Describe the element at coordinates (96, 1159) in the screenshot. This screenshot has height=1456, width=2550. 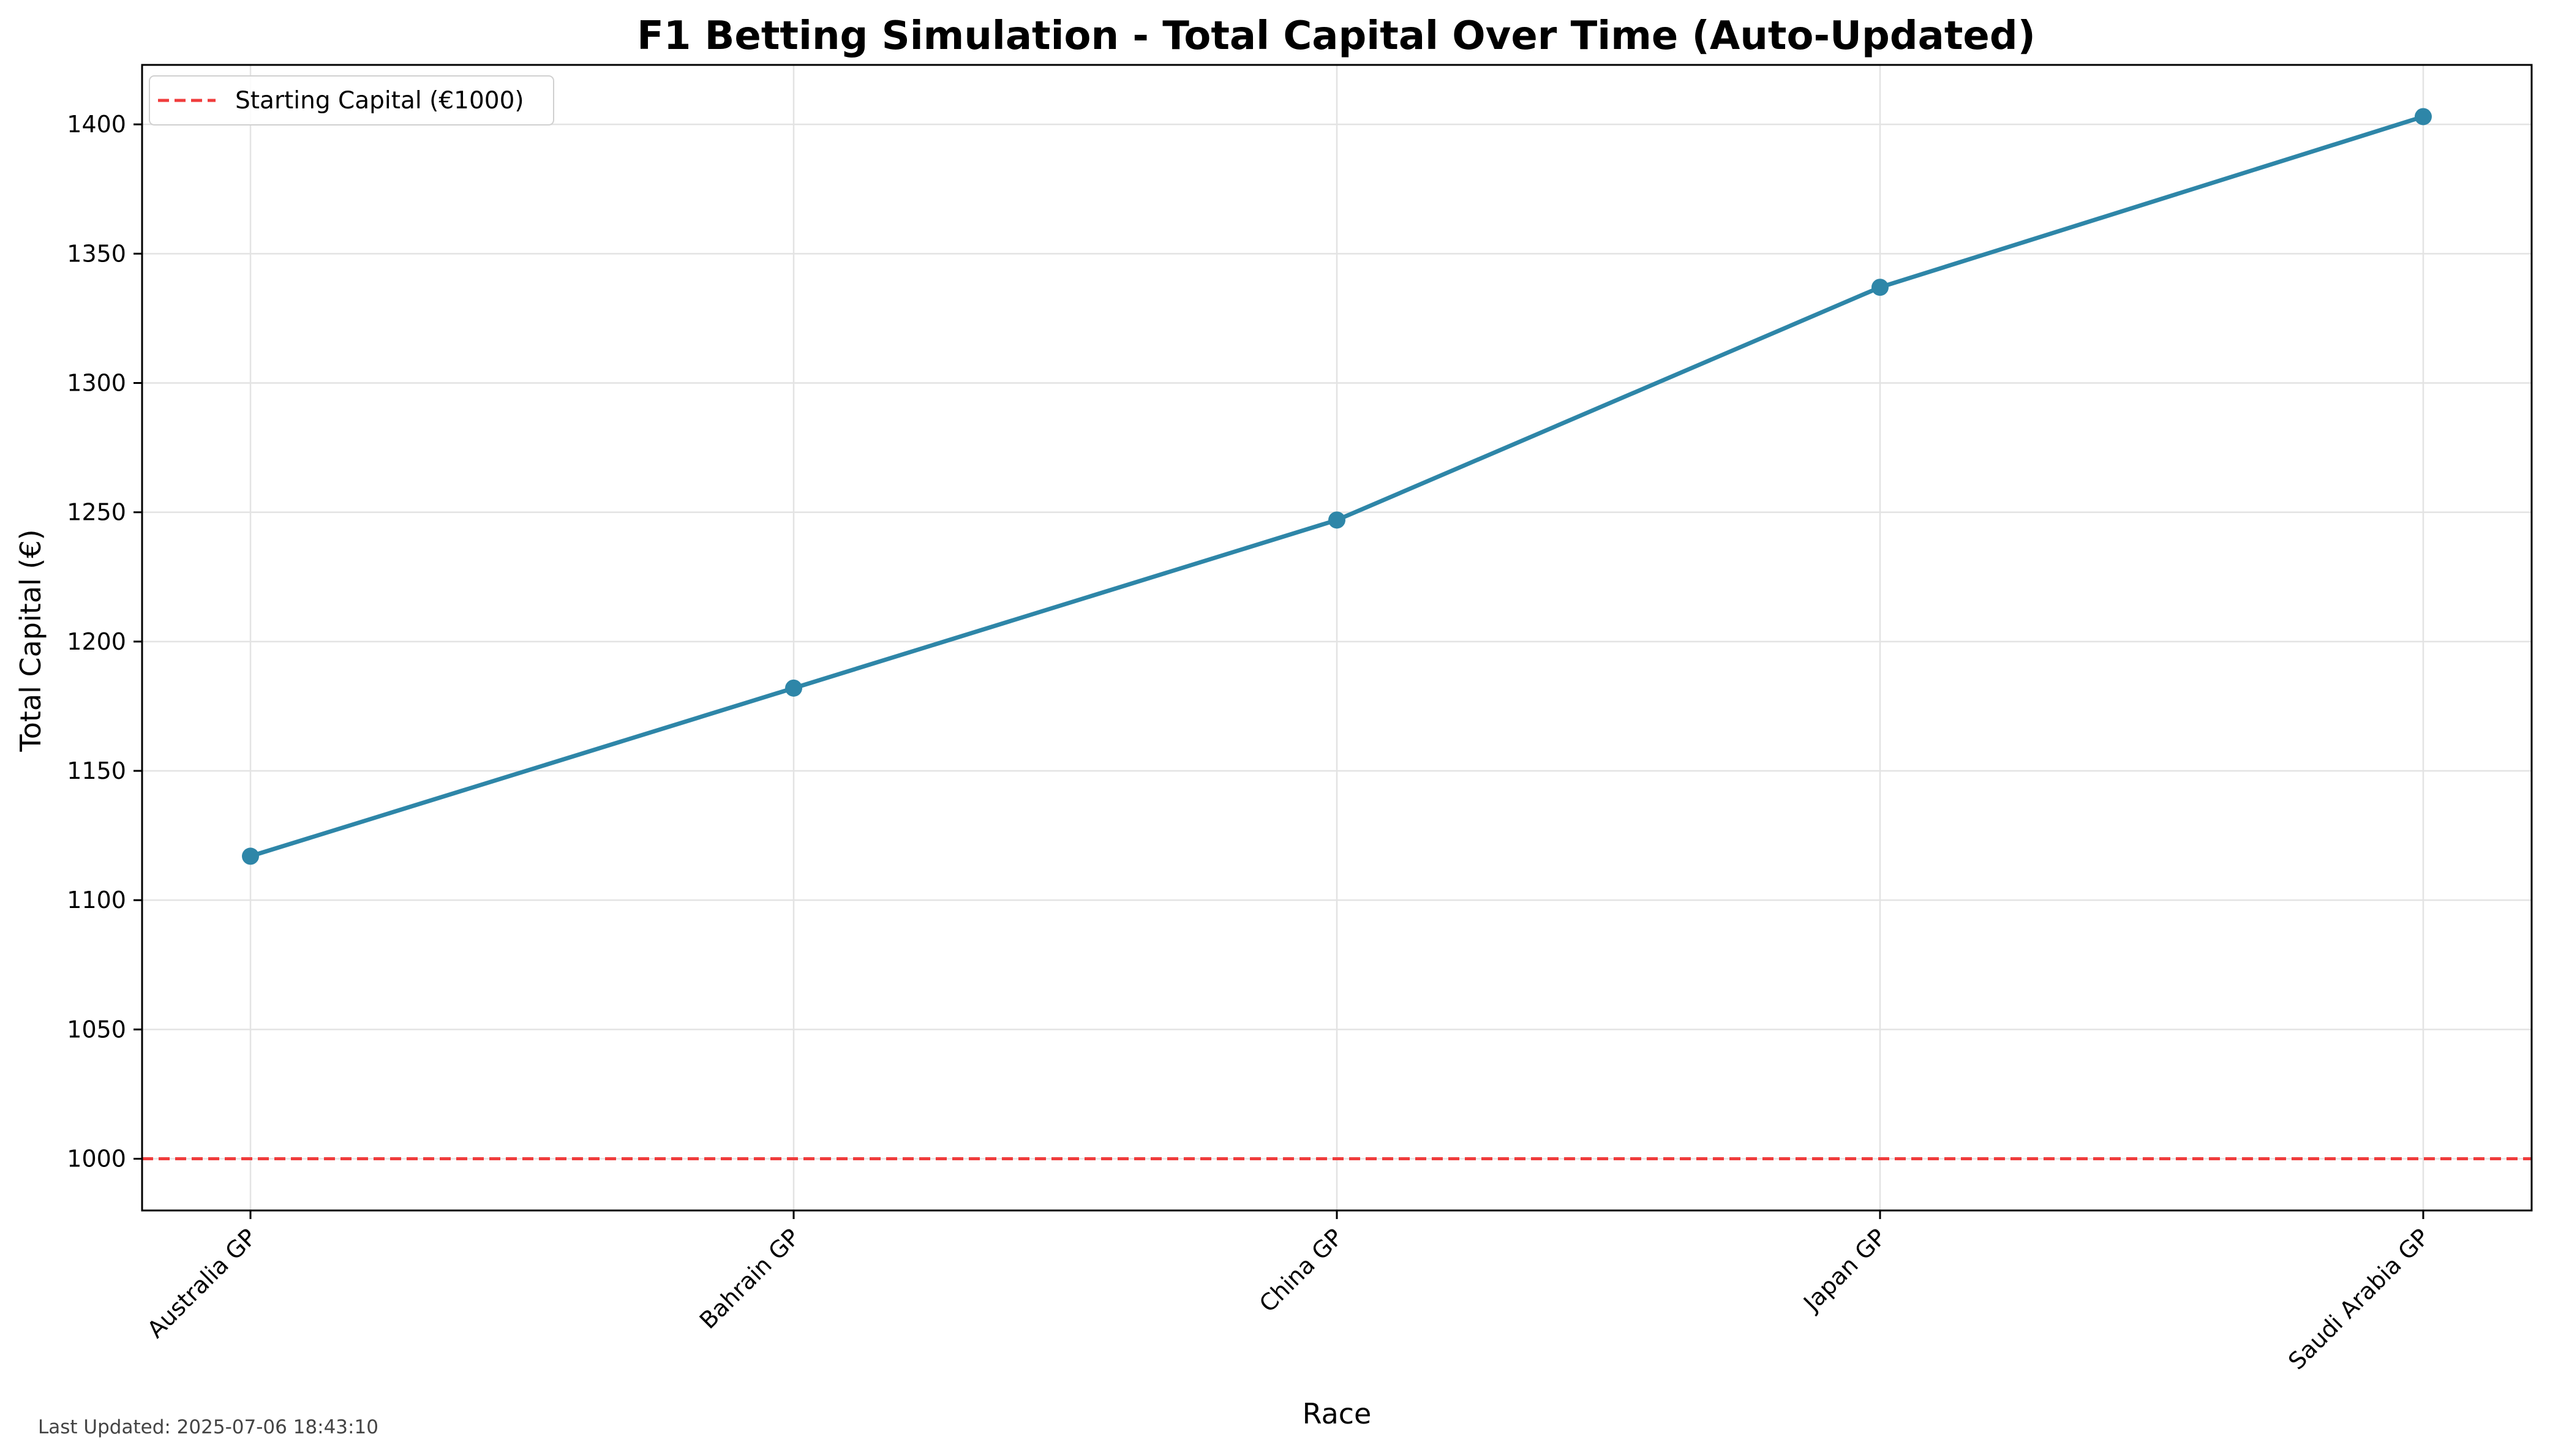
I see `y-tick-label: 1000` at that location.